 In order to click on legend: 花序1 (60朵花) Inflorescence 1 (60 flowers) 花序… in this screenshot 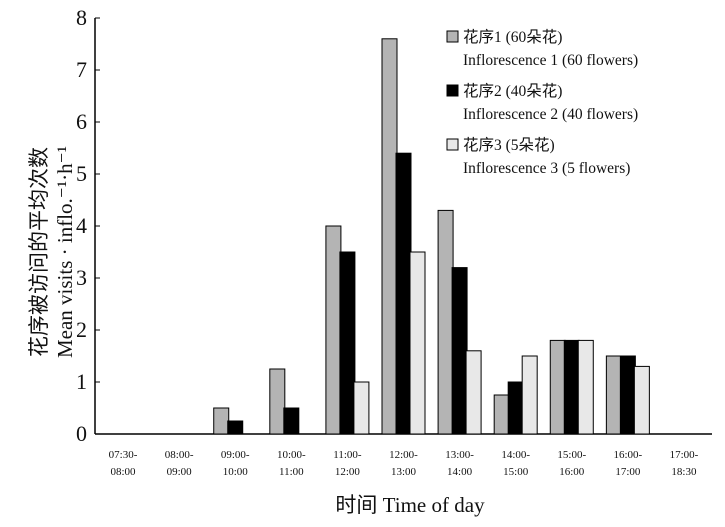, I will do `click(542, 102)`.